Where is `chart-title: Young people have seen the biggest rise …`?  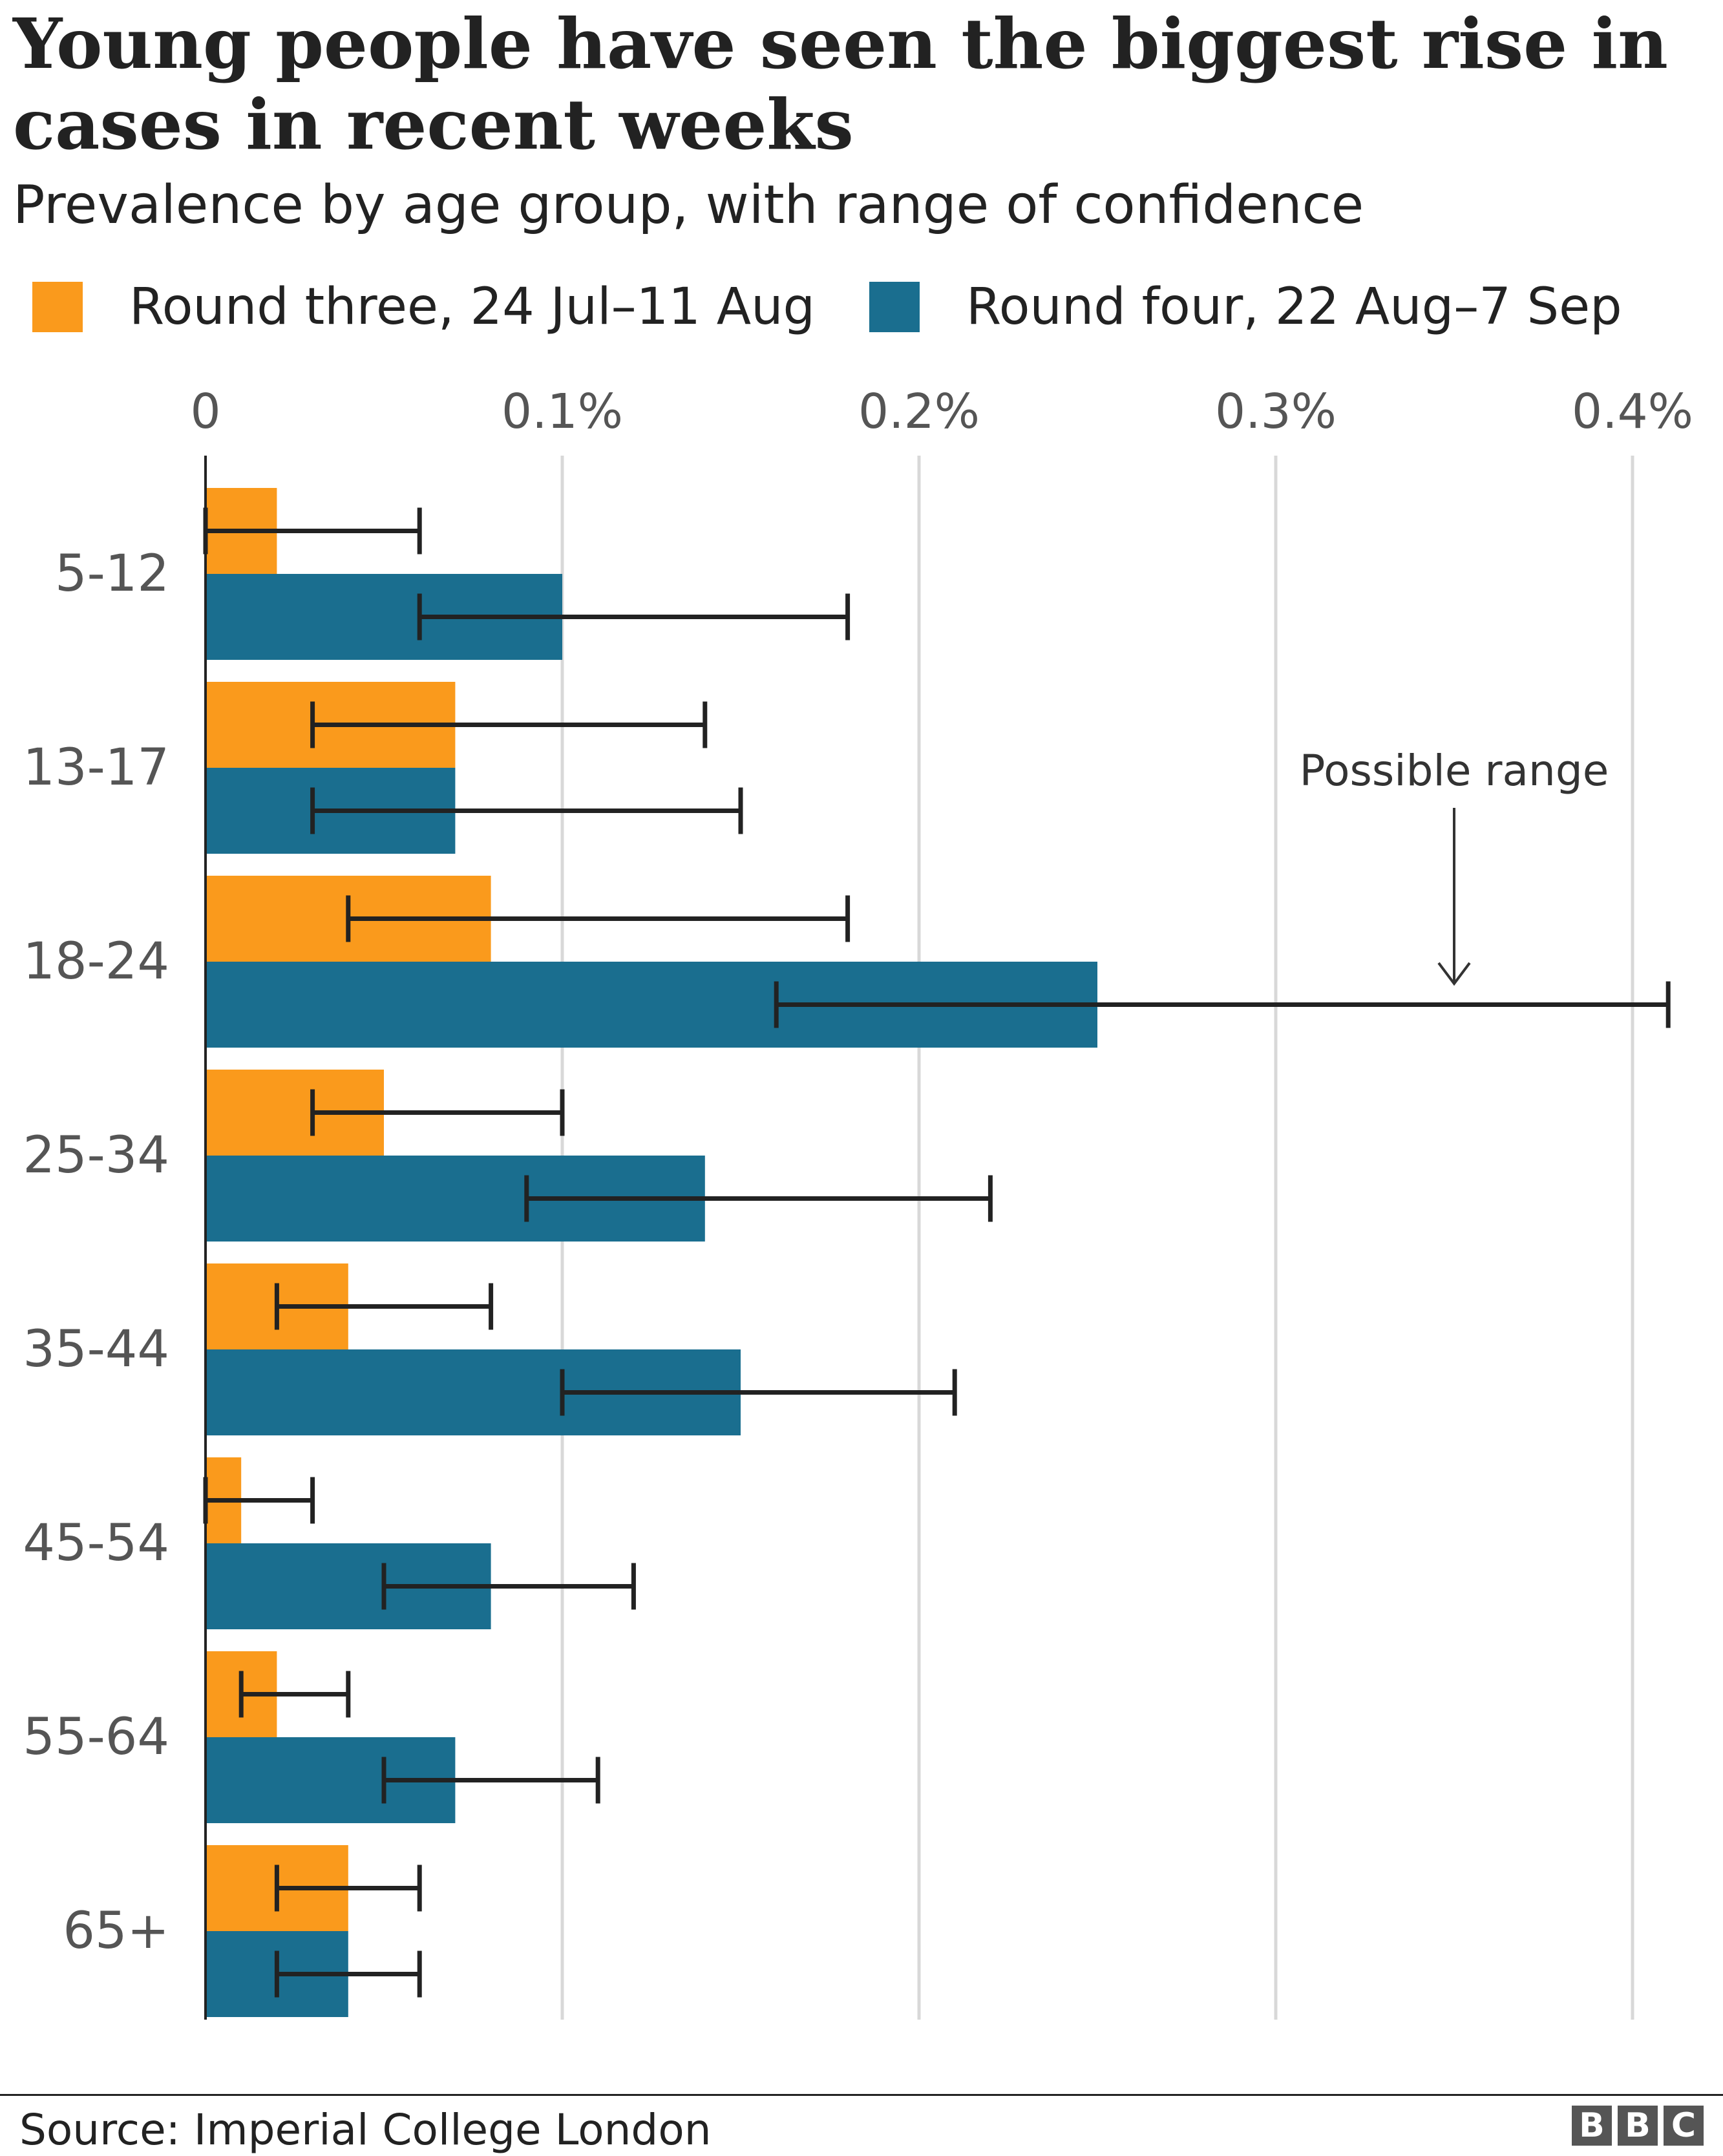 chart-title: Young people have seen the biggest rise … is located at coordinates (840, 85).